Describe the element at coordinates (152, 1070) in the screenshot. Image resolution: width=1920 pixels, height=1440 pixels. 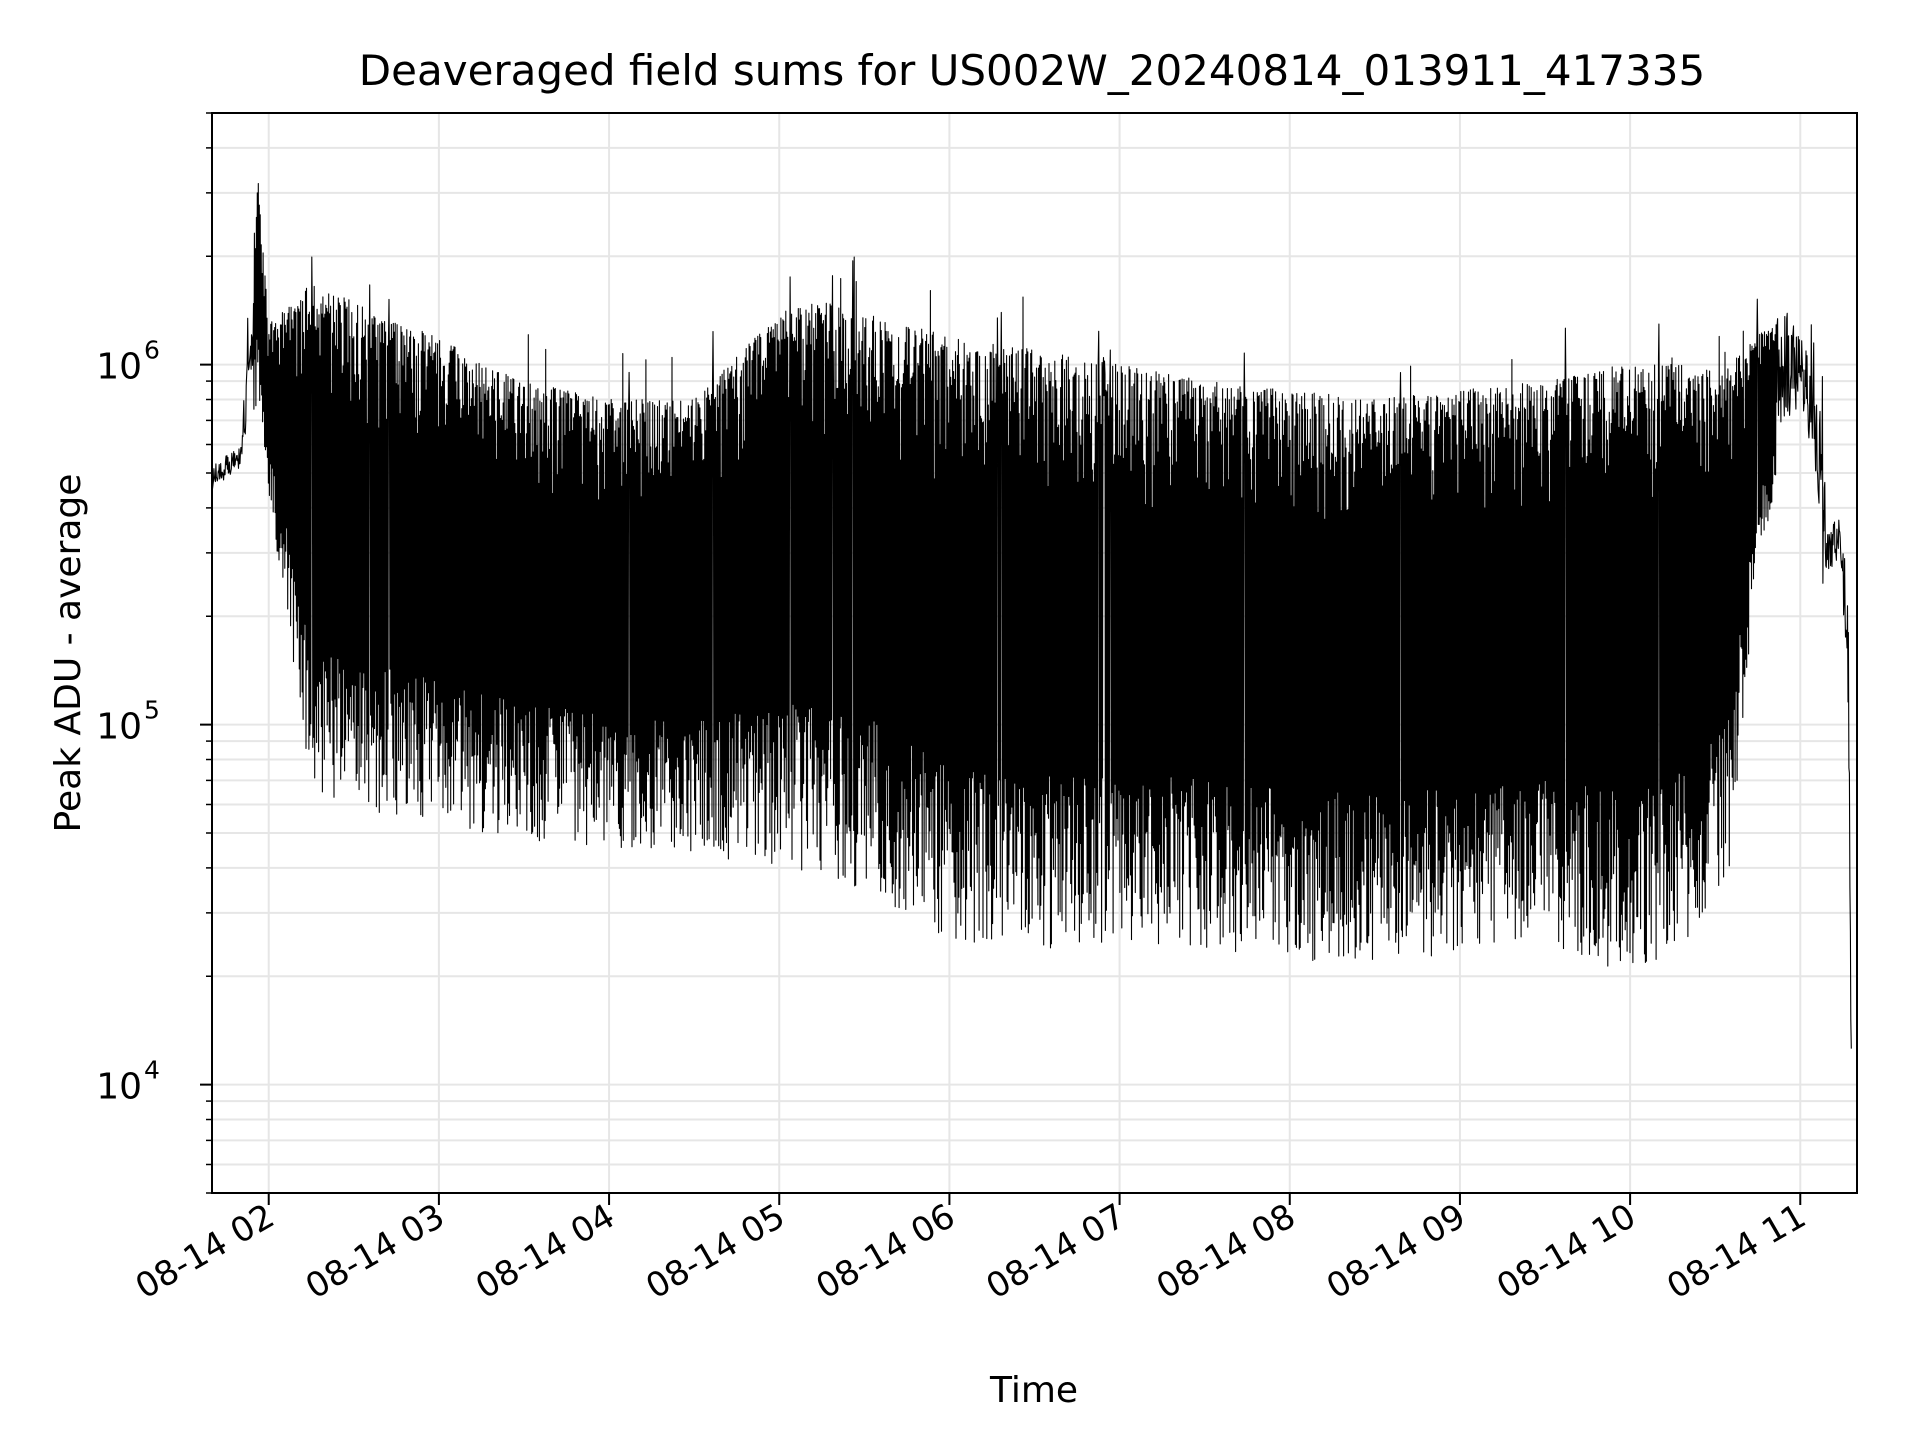
I see `y-tick-label-exponent: 4` at that location.